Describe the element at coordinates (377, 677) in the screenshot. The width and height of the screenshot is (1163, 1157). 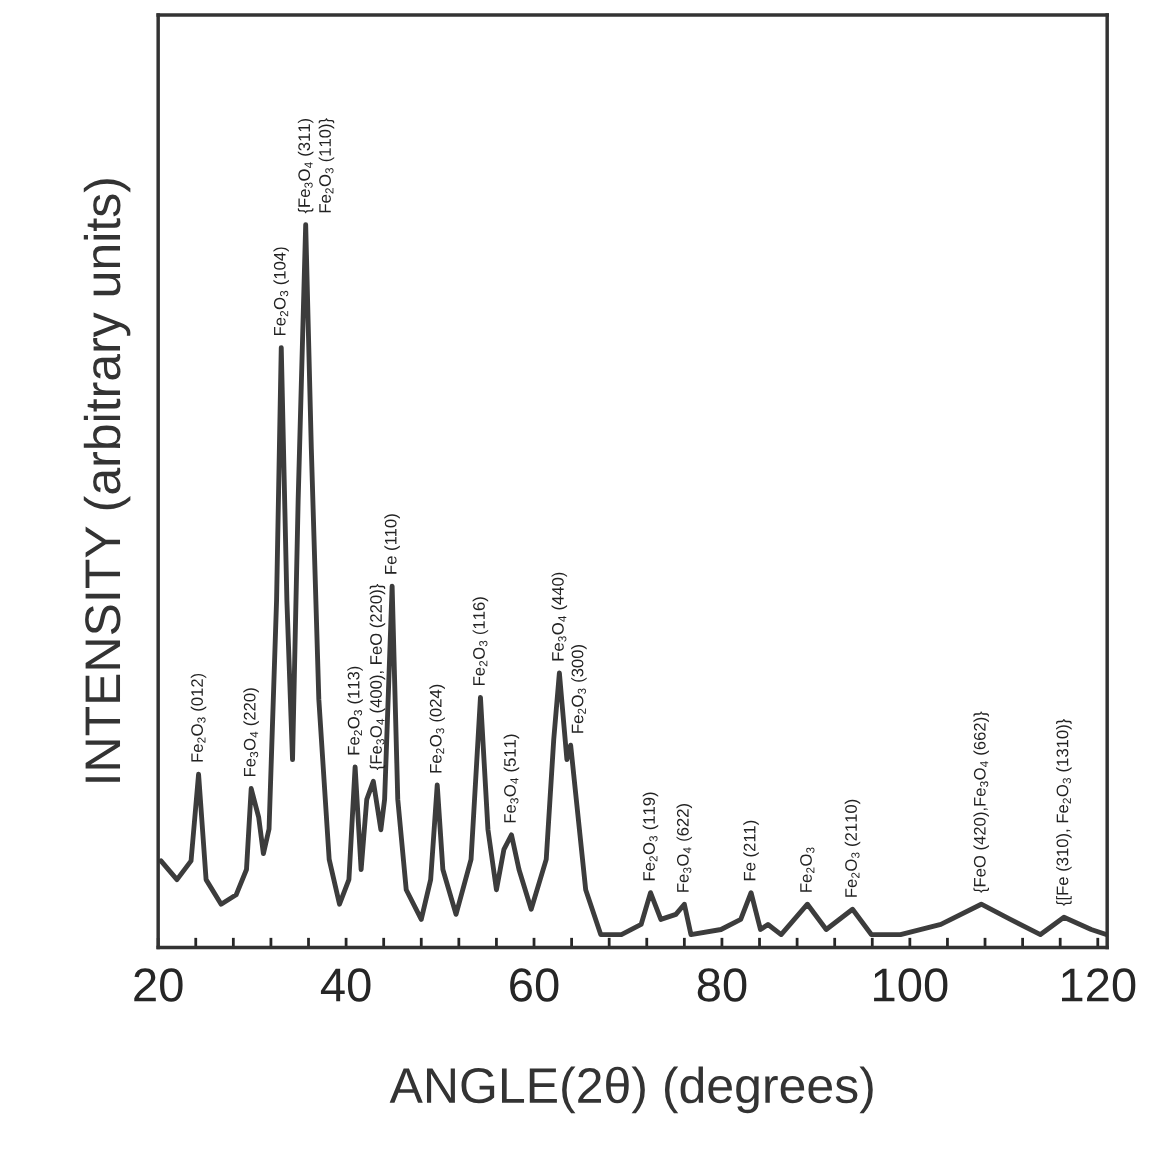
I see `annotation: {Fe$_{3}$O$_{4}$ (400), FeO (220)}` at that location.